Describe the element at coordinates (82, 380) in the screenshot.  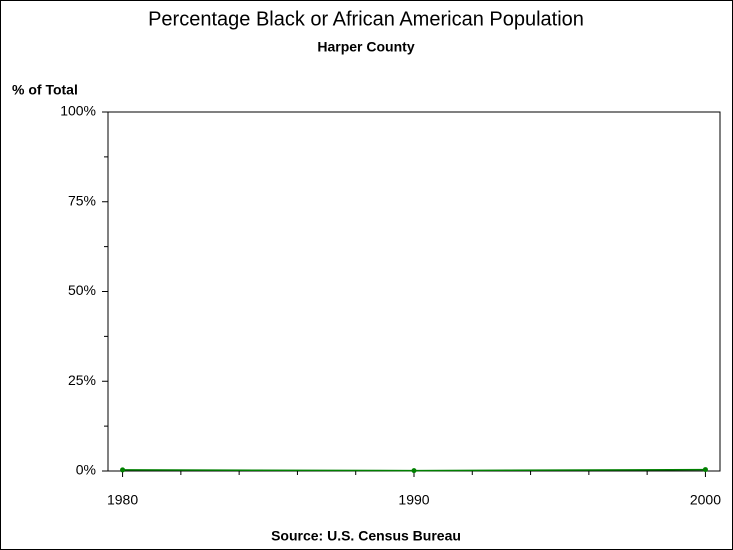
I see `y-tick-label: 25%` at that location.